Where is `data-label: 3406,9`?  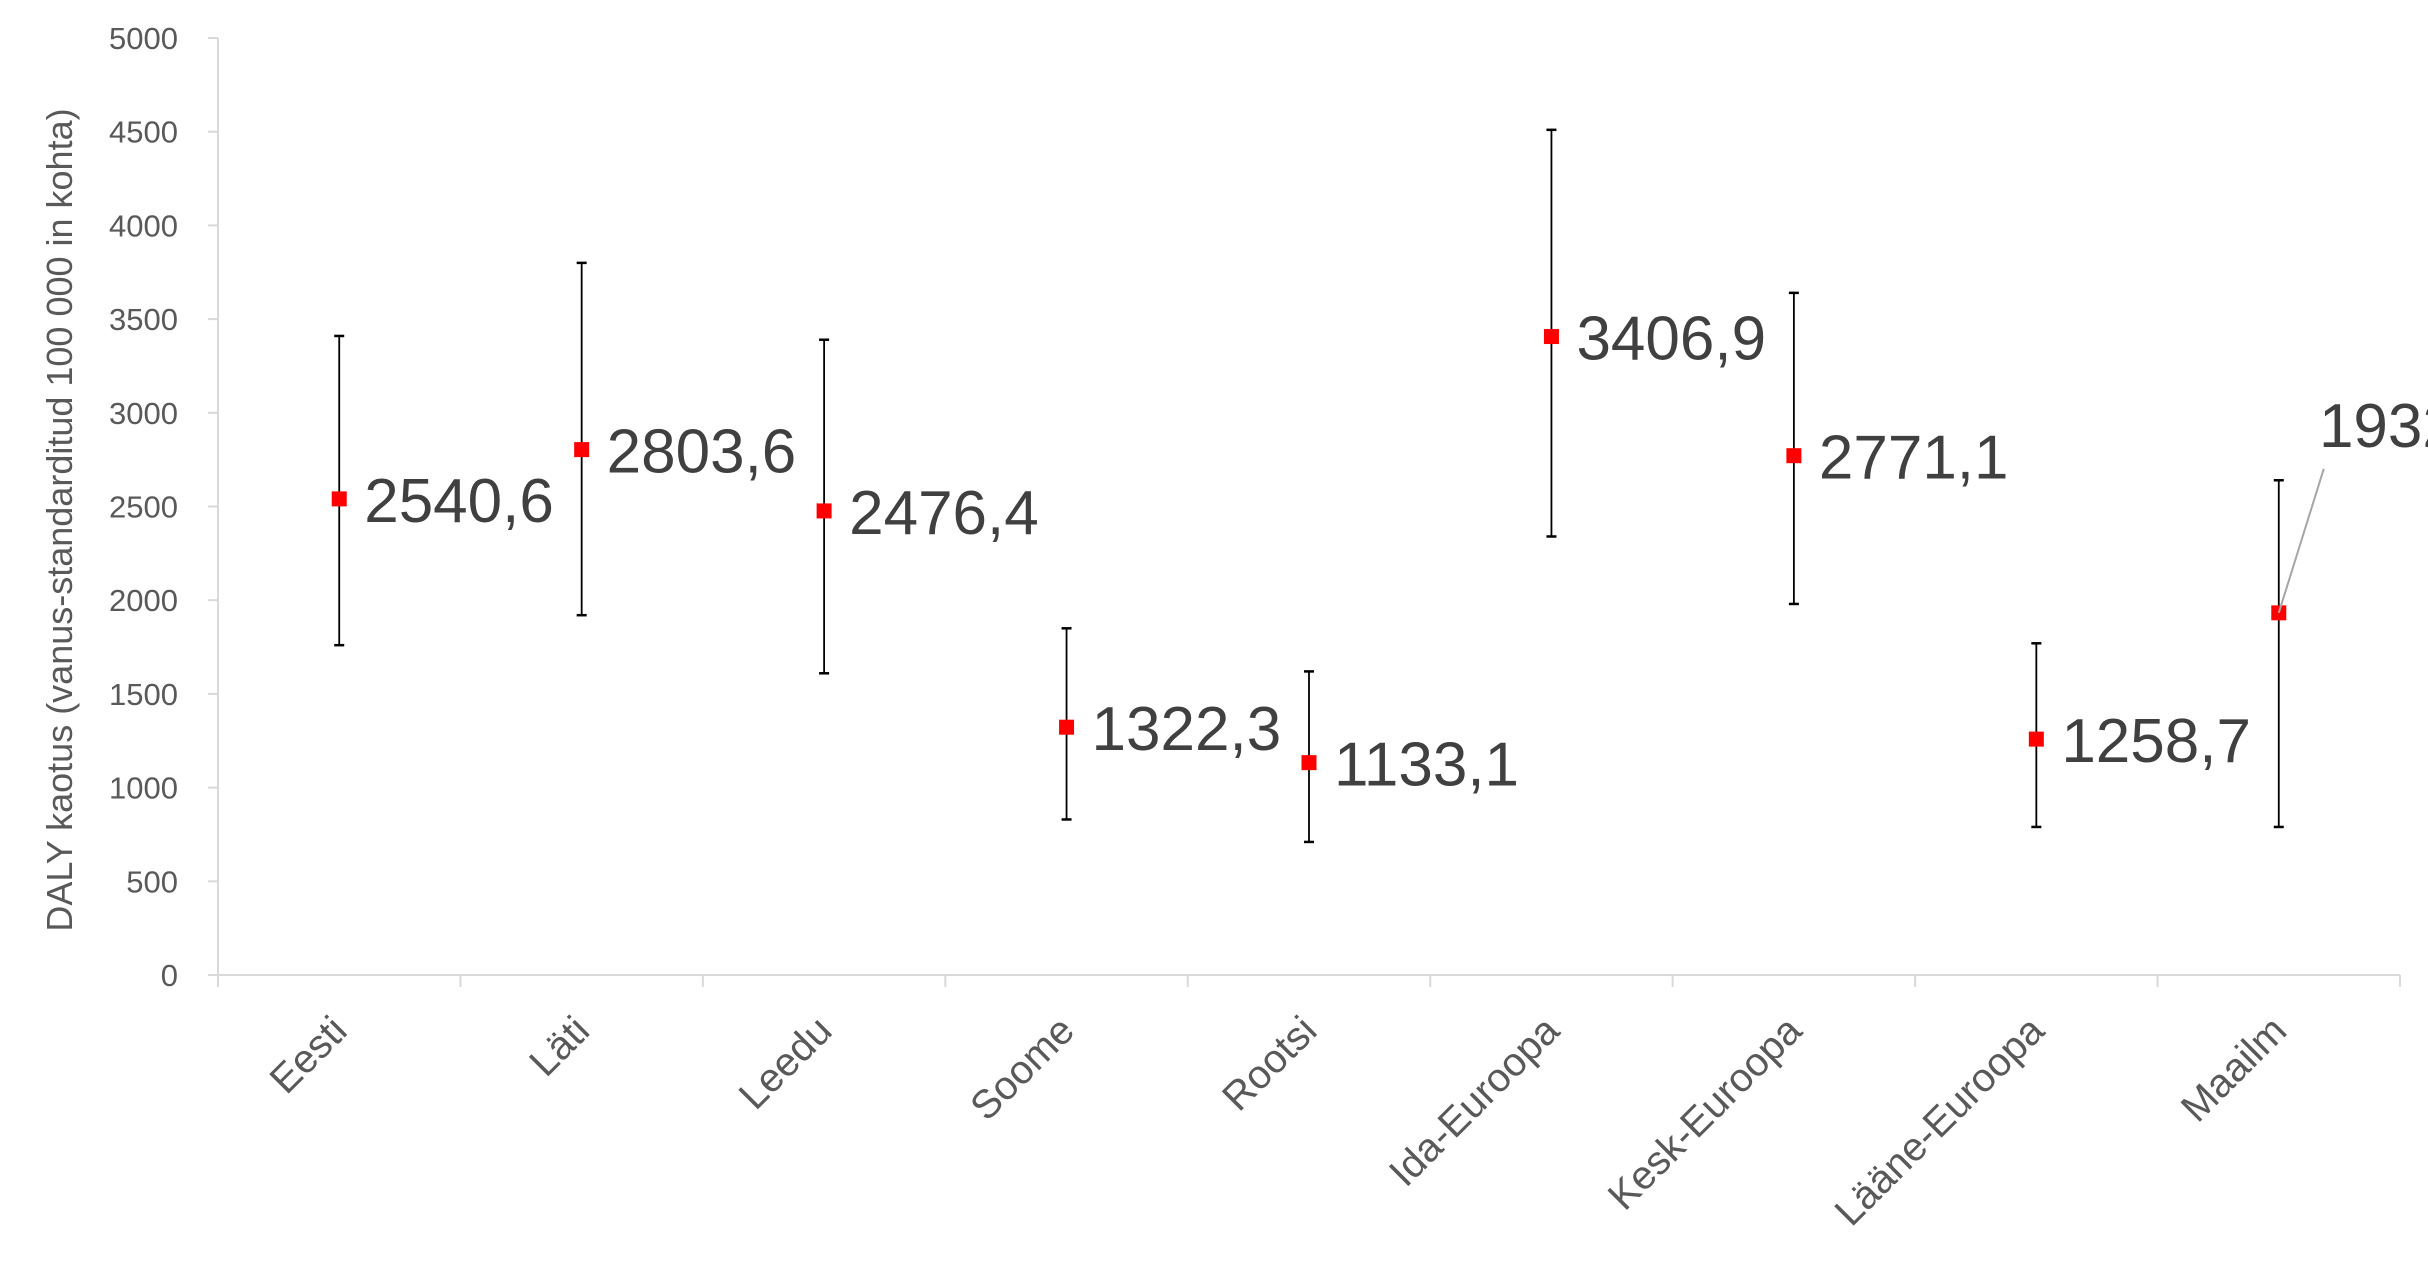
data-label: 3406,9 is located at coordinates (1671, 339).